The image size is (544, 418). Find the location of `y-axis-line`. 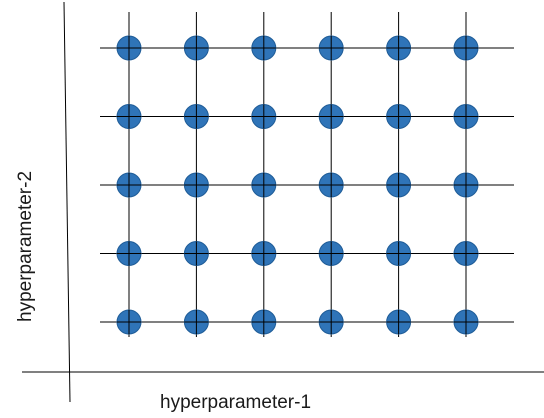

y-axis-line is located at coordinates (67, 202).